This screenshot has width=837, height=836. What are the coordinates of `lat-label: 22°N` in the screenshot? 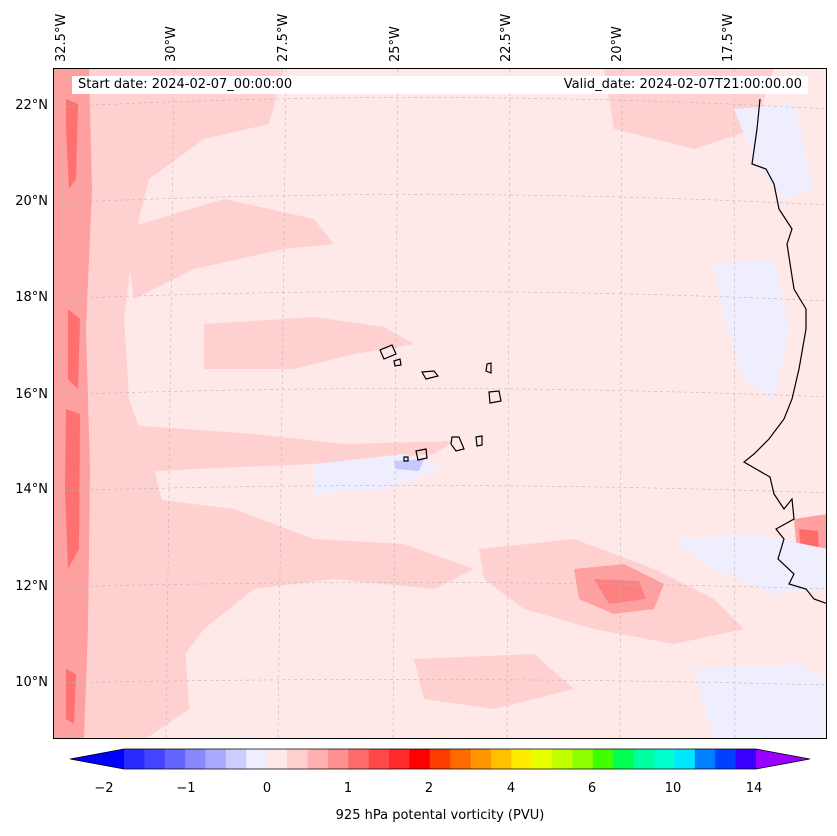 It's located at (31, 105).